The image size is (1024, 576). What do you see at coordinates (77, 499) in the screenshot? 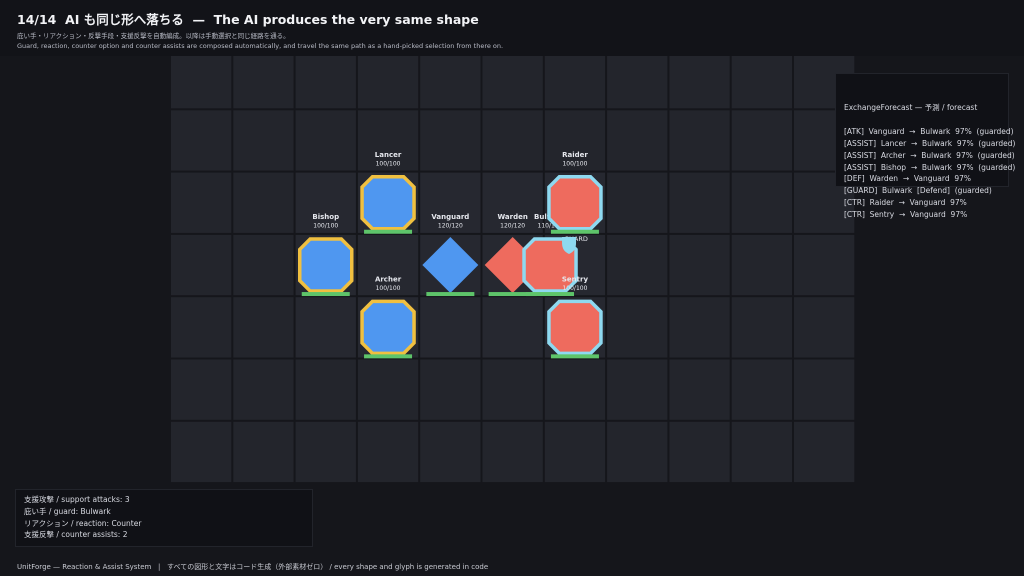
I see `stat-line: 支援攻撃 / support attacks: 3` at bounding box center [77, 499].